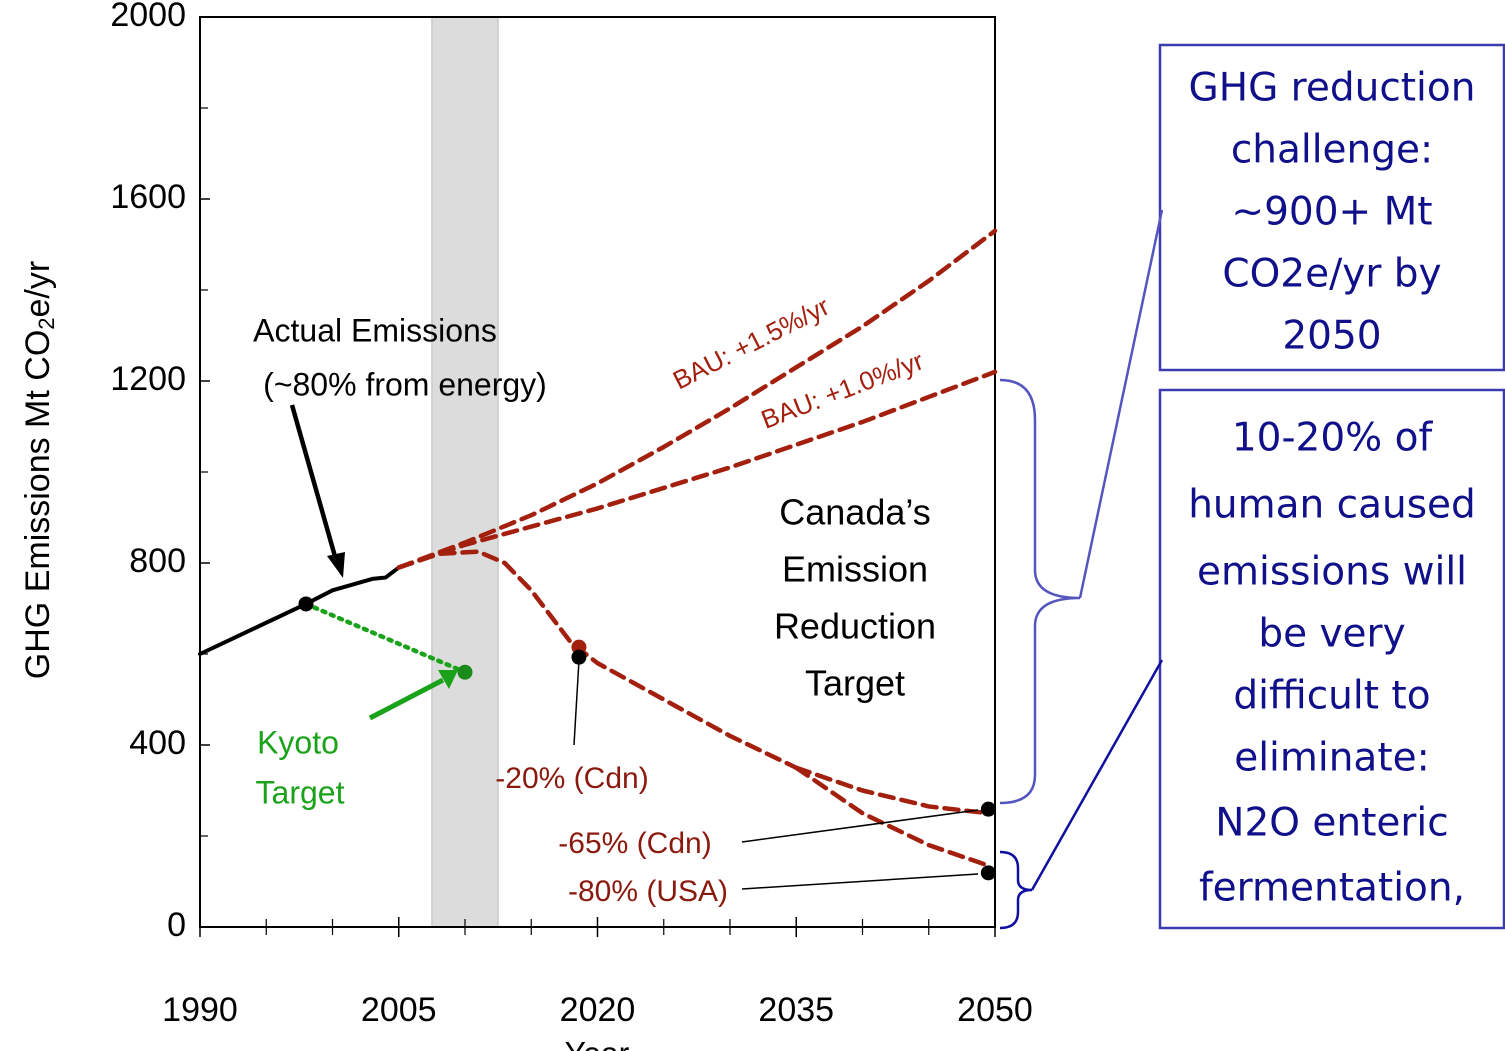 This screenshot has height=1051, width=1505. What do you see at coordinates (1332, 88) in the screenshot?
I see `box-text: GHG reduction` at bounding box center [1332, 88].